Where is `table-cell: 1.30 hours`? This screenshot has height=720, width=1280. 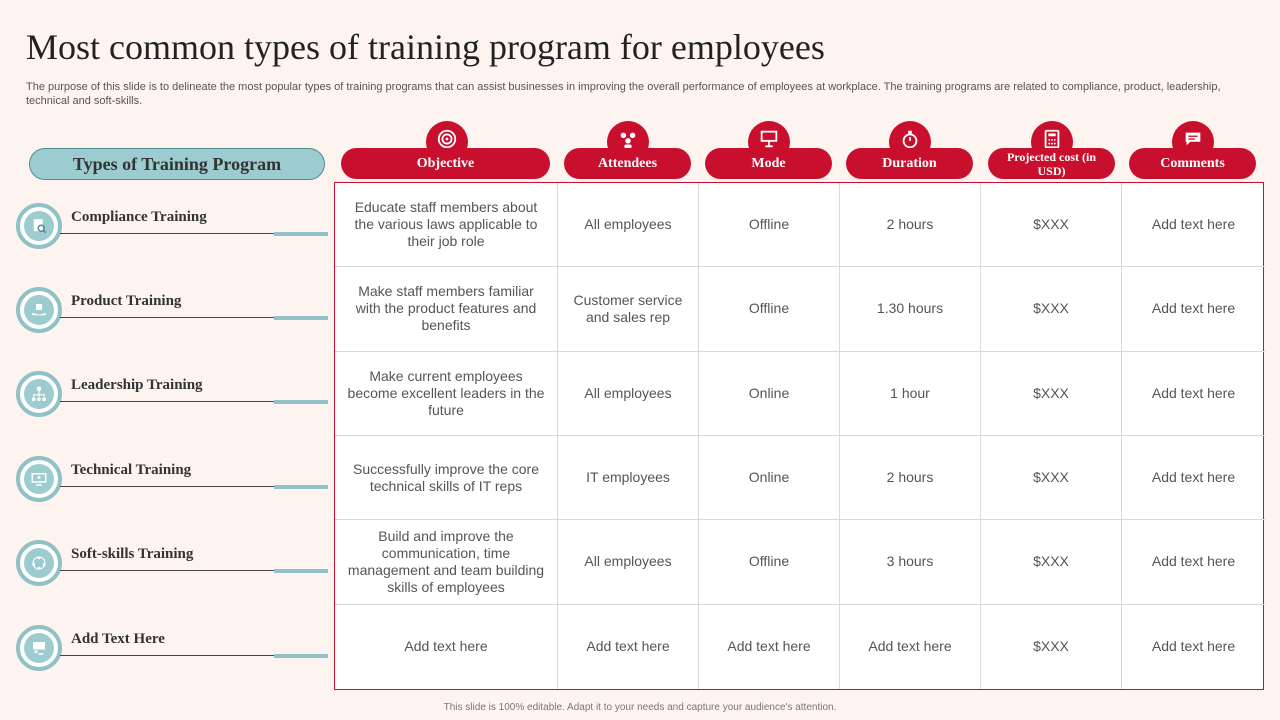 table-cell: 1.30 hours is located at coordinates (910, 309).